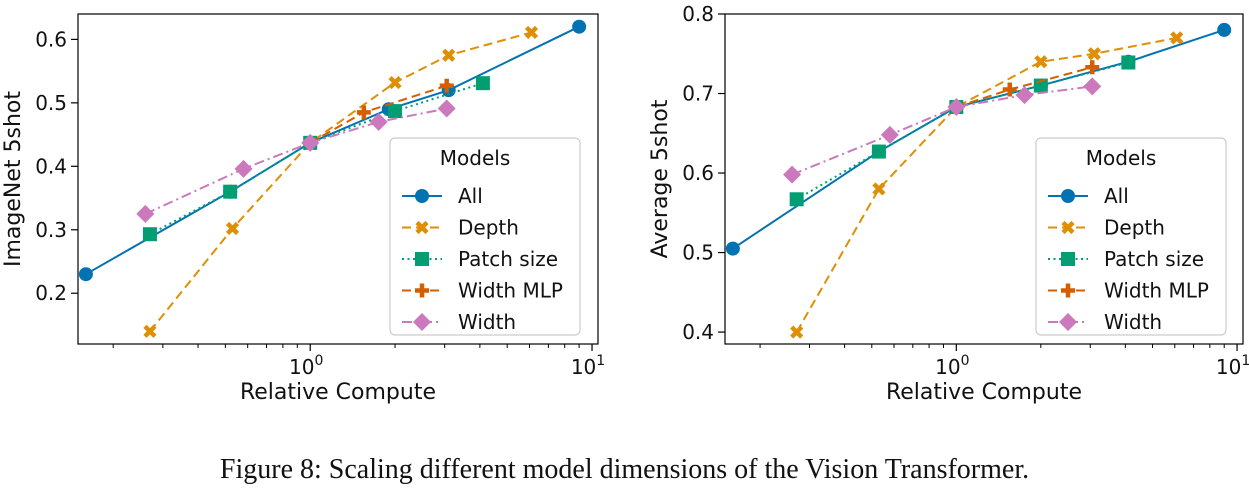  What do you see at coordinates (698, 94) in the screenshot?
I see `y-tick-label: 0.7` at bounding box center [698, 94].